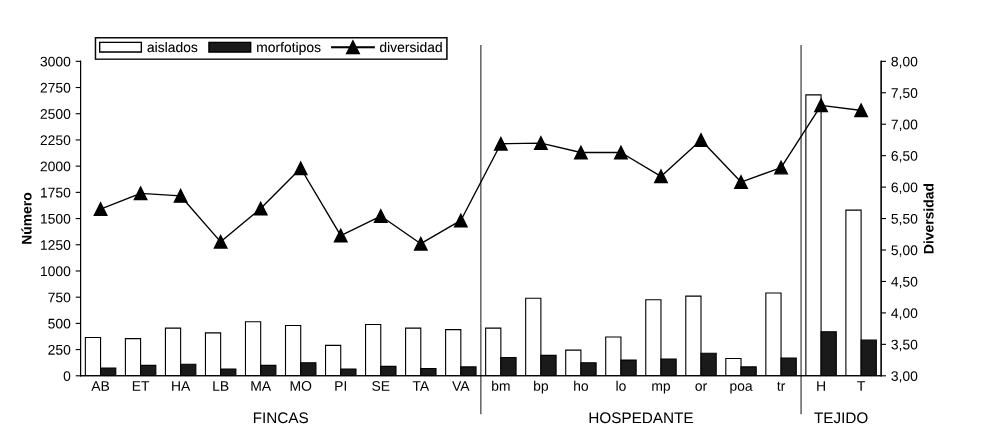  Describe the element at coordinates (55, 61) in the screenshot. I see `y-tick-label: 3000` at that location.